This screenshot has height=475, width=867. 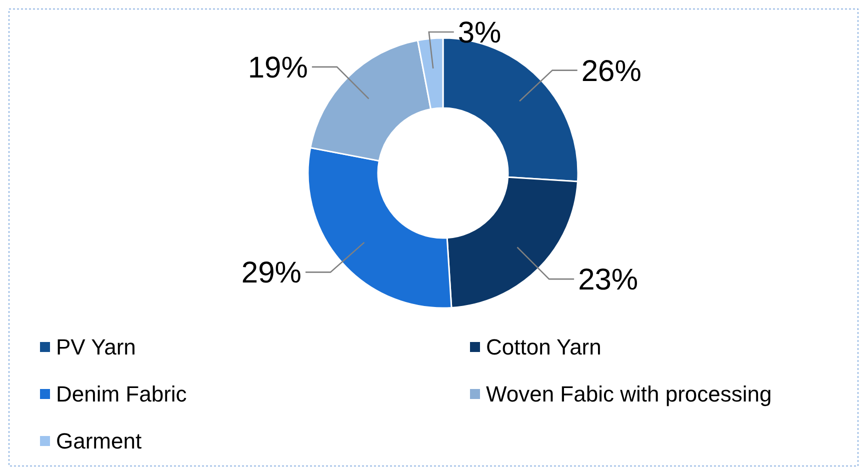 I want to click on legend-label: Garment, so click(x=99, y=441).